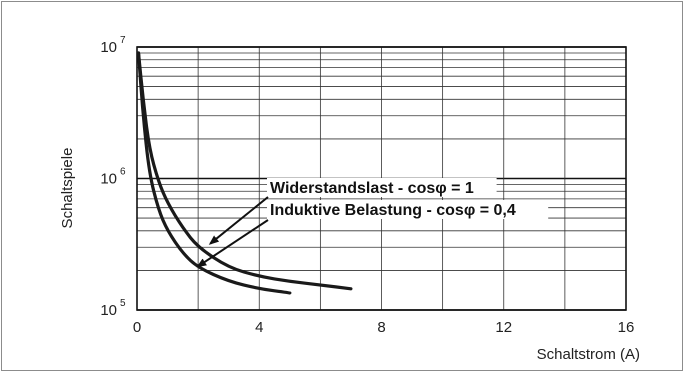 The image size is (686, 374). What do you see at coordinates (588, 354) in the screenshot?
I see `x-axis-label: Schaltstrom (A)` at bounding box center [588, 354].